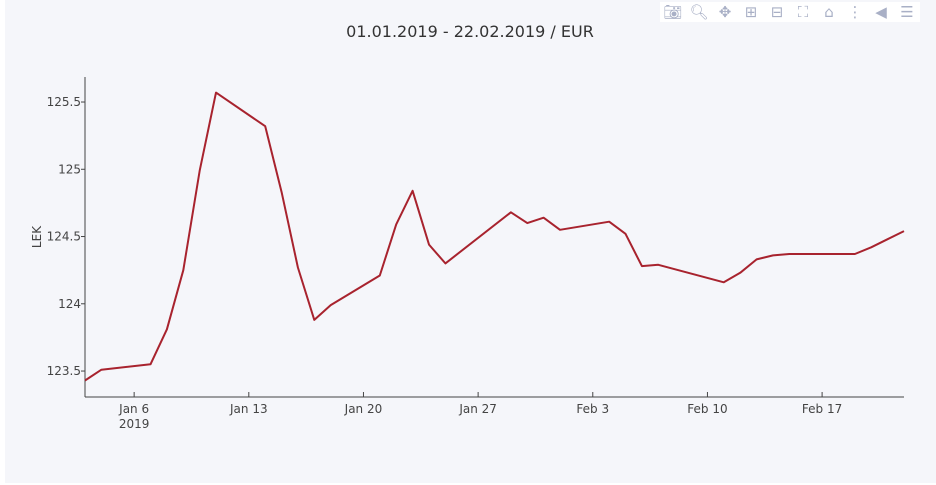 Image resolution: width=936 pixels, height=485 pixels. I want to click on zoom-icon: 🔍︎, so click(699, 12).